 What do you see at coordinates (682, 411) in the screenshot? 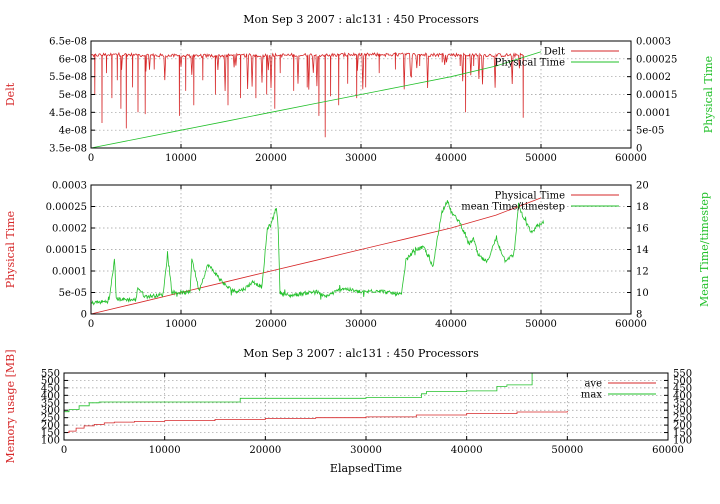
I see `y2-tick-label: 300` at bounding box center [682, 411].